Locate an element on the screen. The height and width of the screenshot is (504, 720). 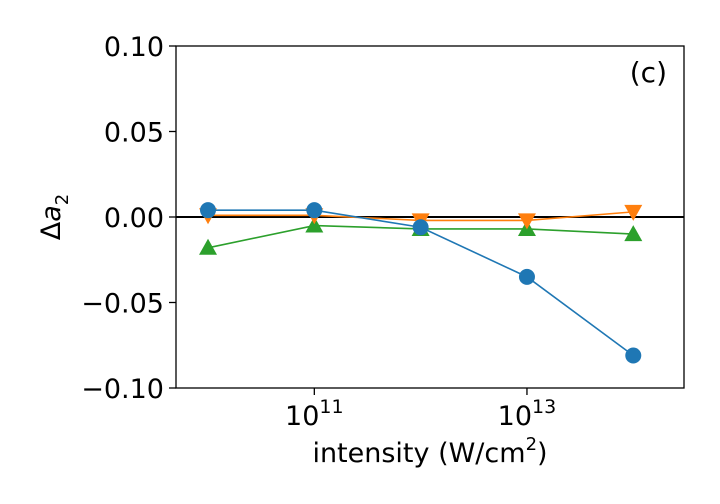
x-tick-exponent: 13 is located at coordinates (544, 407).